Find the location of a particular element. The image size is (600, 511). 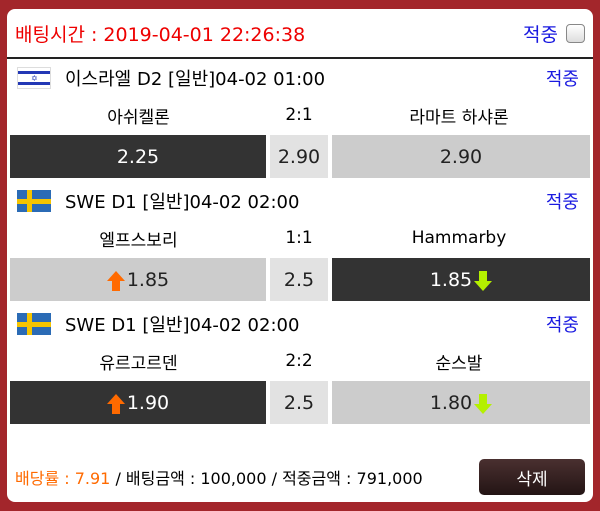

away-odds: 2.90 is located at coordinates (461, 156).